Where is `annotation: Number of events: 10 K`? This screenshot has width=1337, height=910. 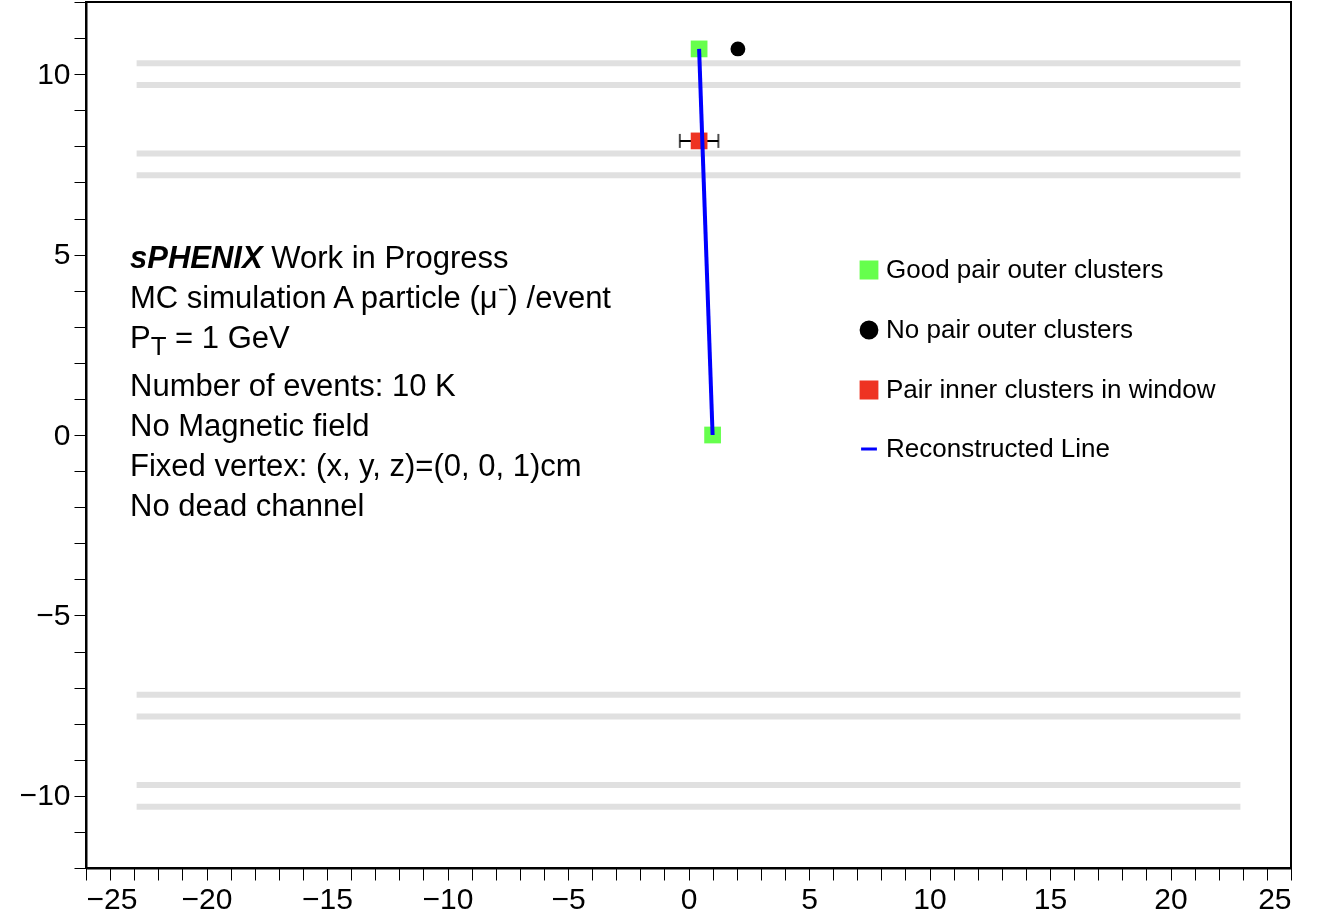 annotation: Number of events: 10 K is located at coordinates (293, 386).